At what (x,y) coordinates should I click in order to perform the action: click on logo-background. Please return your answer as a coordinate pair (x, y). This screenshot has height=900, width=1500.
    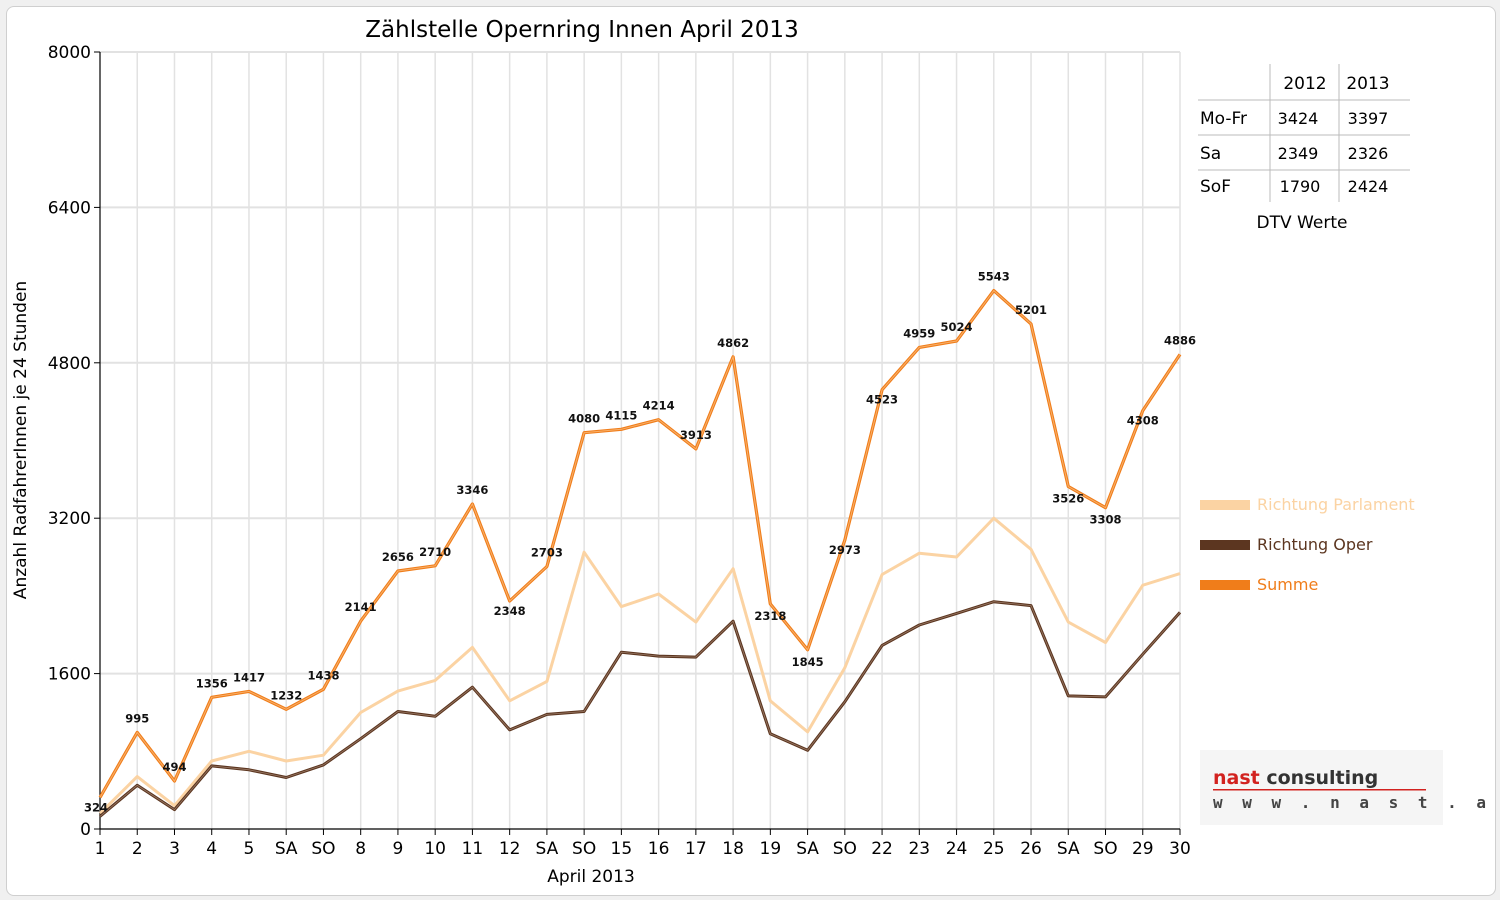
    Looking at the image, I should click on (1321, 787).